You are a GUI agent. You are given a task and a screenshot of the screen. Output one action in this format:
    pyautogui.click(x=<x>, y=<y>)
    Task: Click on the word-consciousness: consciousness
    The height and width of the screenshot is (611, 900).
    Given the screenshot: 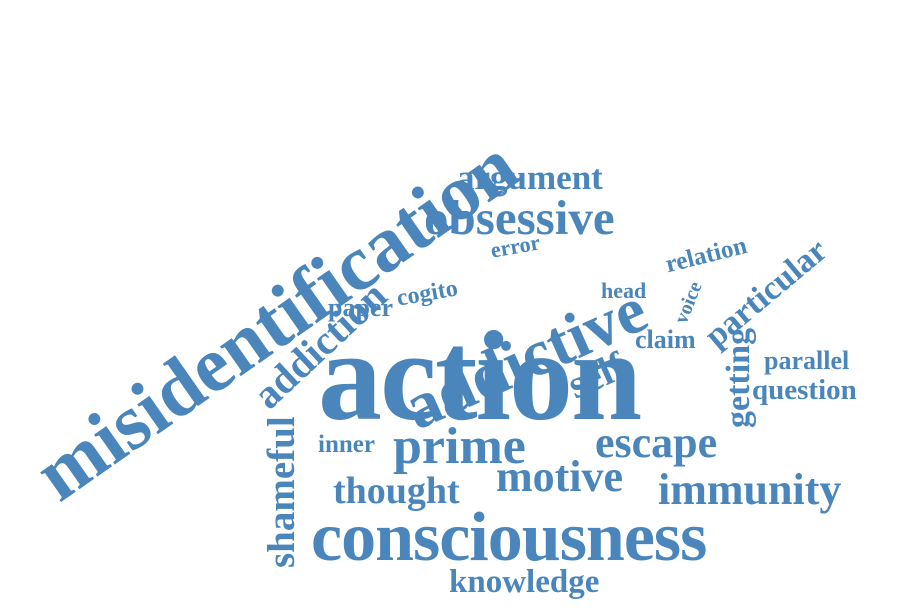 What is the action you would take?
    pyautogui.click(x=509, y=537)
    